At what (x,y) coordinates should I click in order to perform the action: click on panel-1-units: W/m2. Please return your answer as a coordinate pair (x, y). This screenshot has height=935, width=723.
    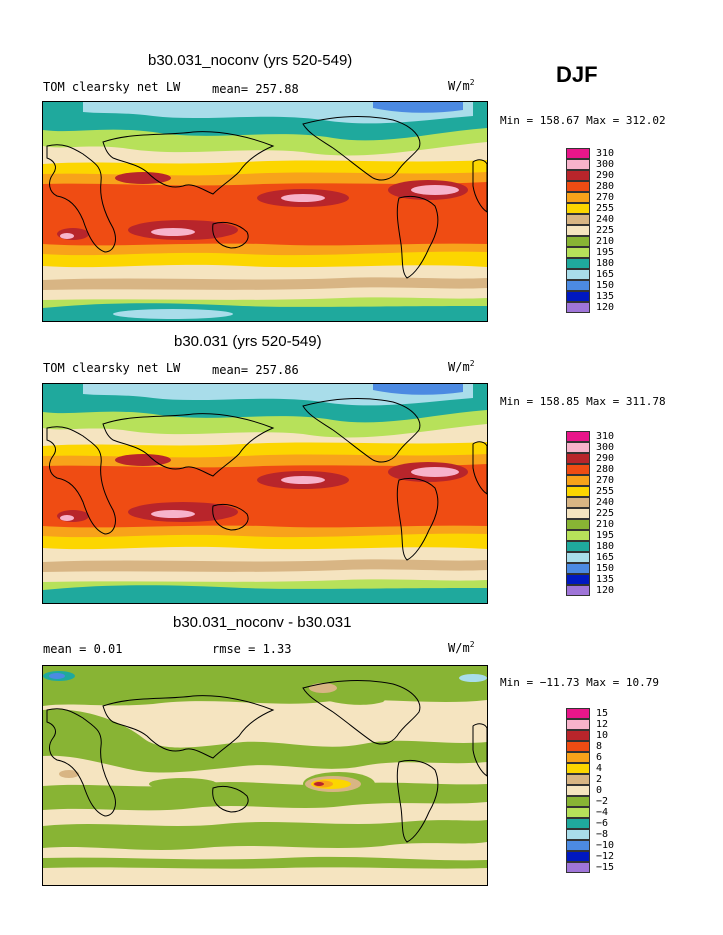
    Looking at the image, I should click on (461, 85).